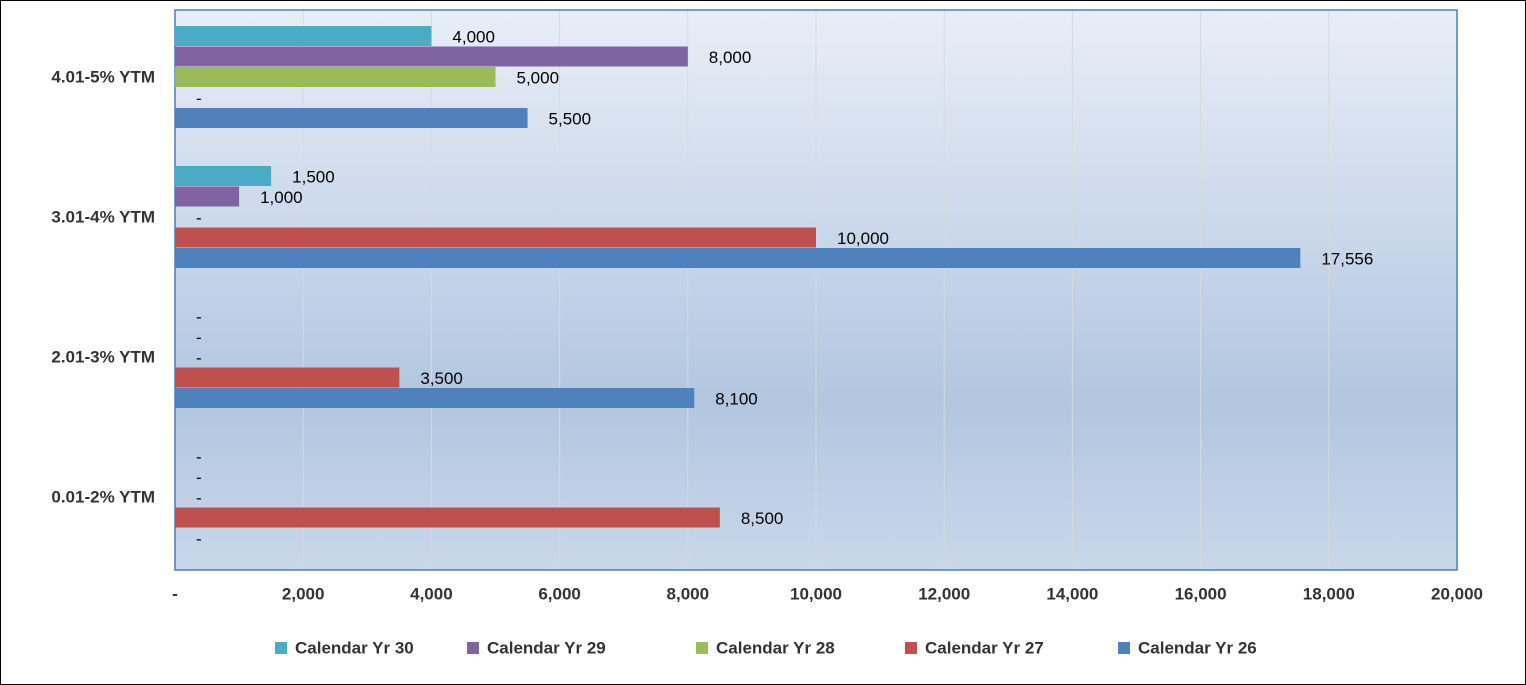  I want to click on x-tick-label: 4,000, so click(431, 593).